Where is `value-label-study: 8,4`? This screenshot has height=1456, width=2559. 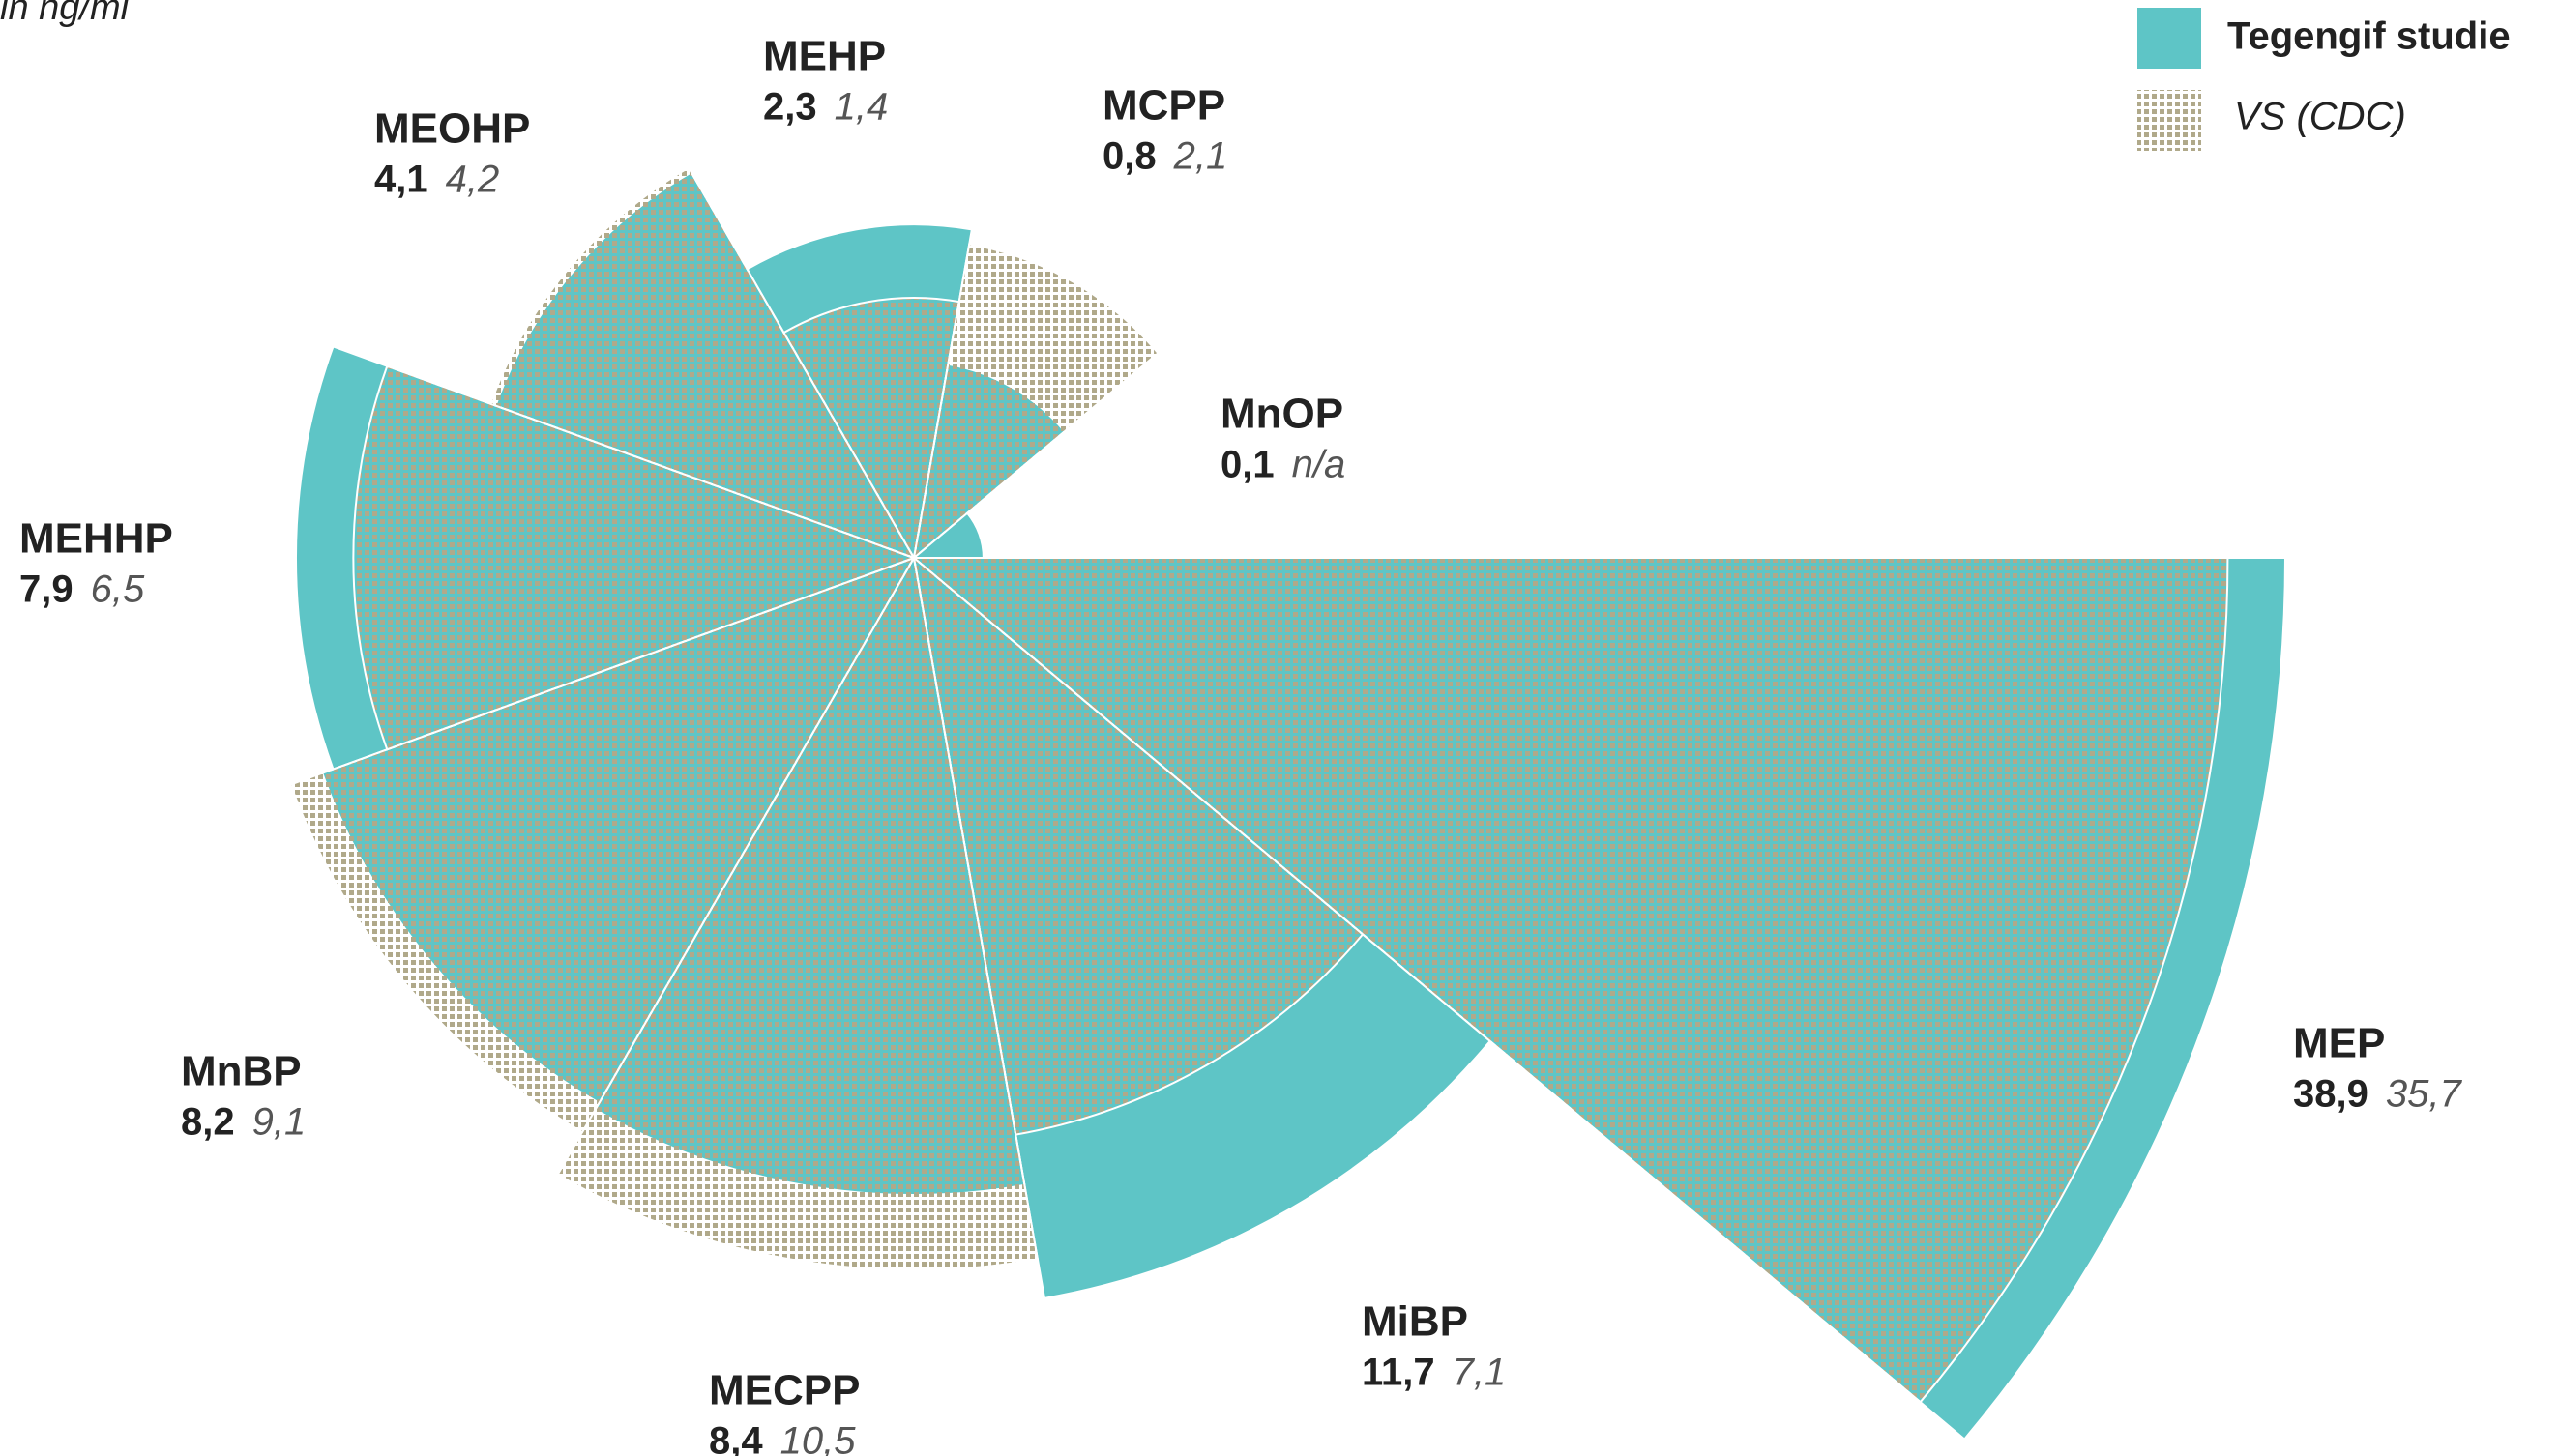 value-label-study: 8,4 is located at coordinates (736, 1438).